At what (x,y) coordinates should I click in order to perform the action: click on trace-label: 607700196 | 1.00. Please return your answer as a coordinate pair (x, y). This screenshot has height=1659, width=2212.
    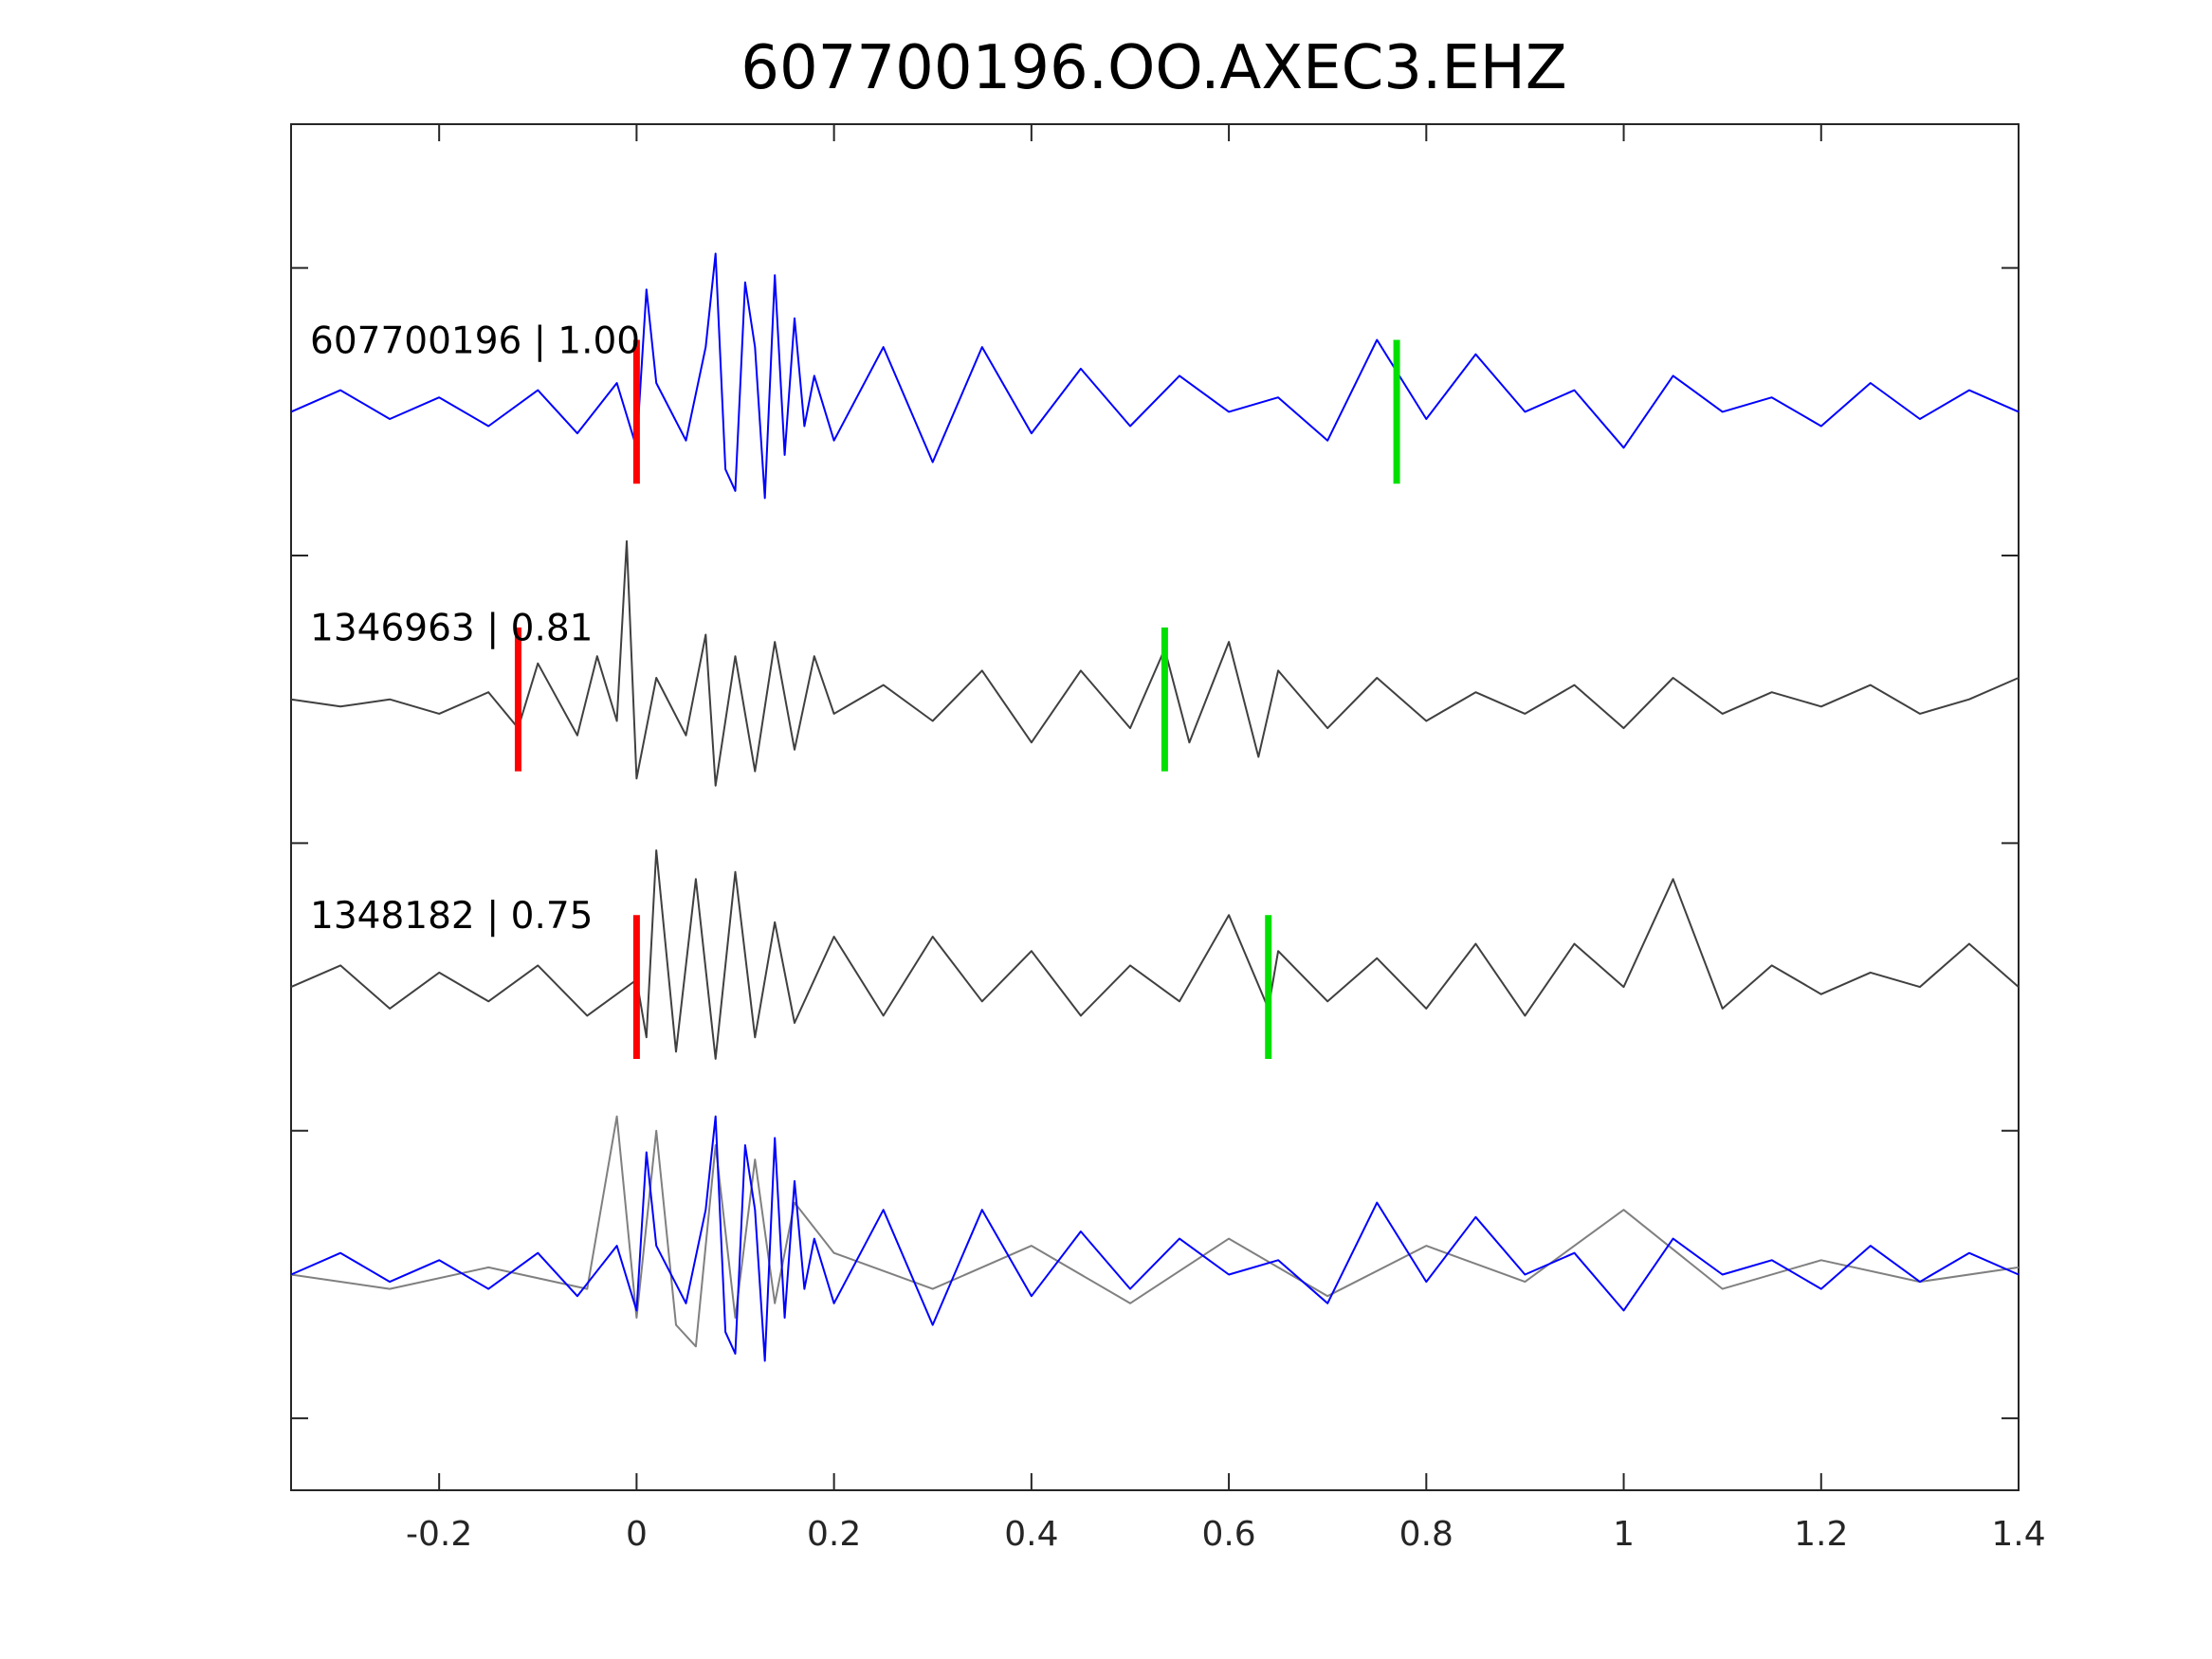
    Looking at the image, I should click on (475, 340).